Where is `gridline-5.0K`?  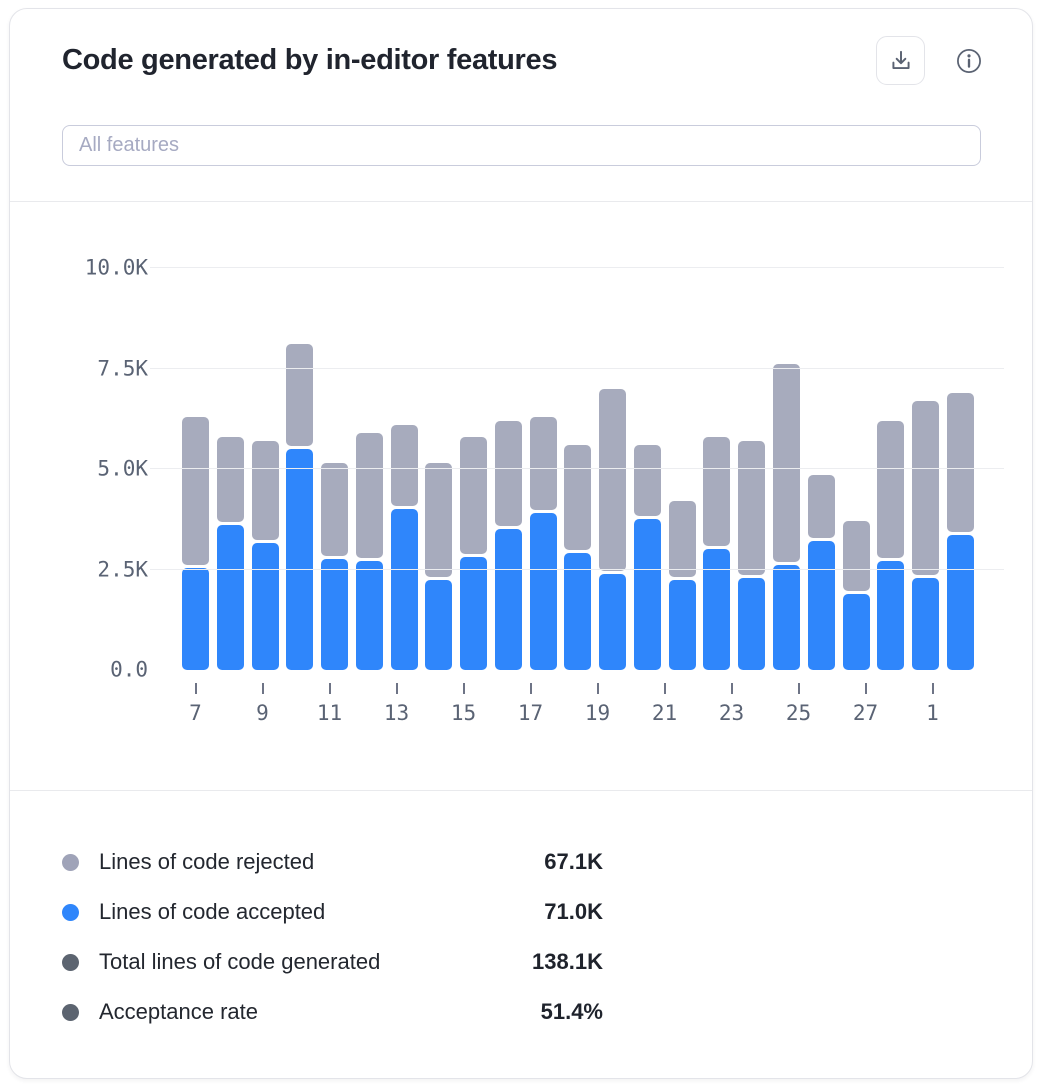 gridline-5.0K is located at coordinates (577, 468).